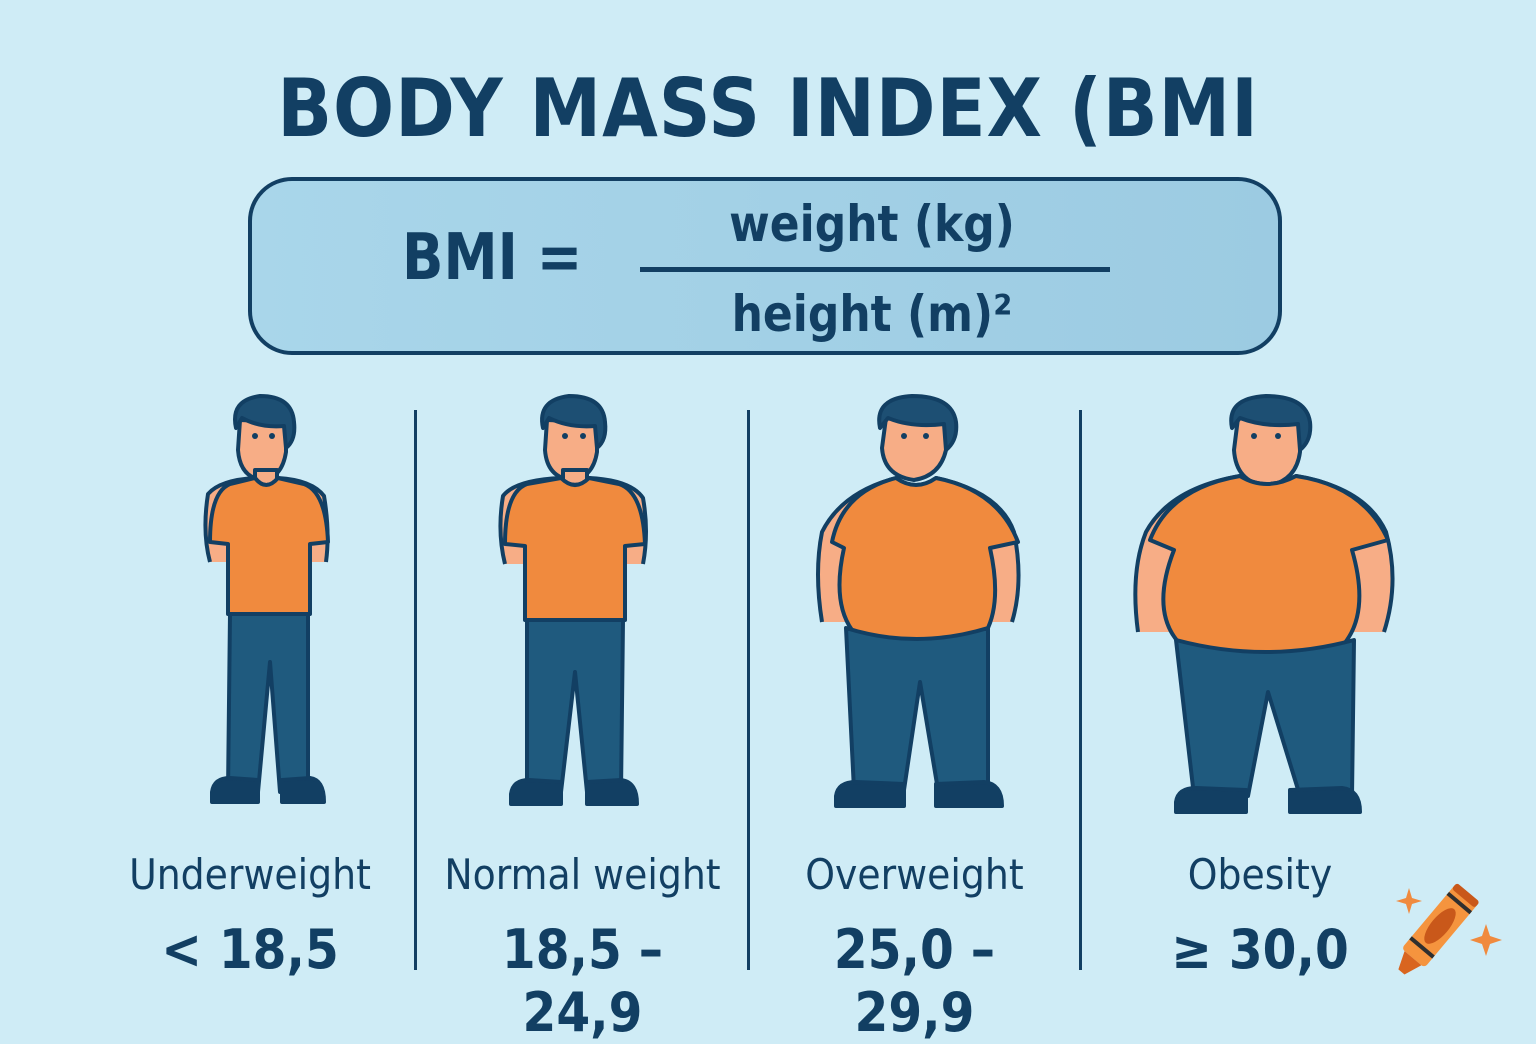  Describe the element at coordinates (1260, 949) in the screenshot. I see `category-range-obesity: ≥ 30,0` at that location.